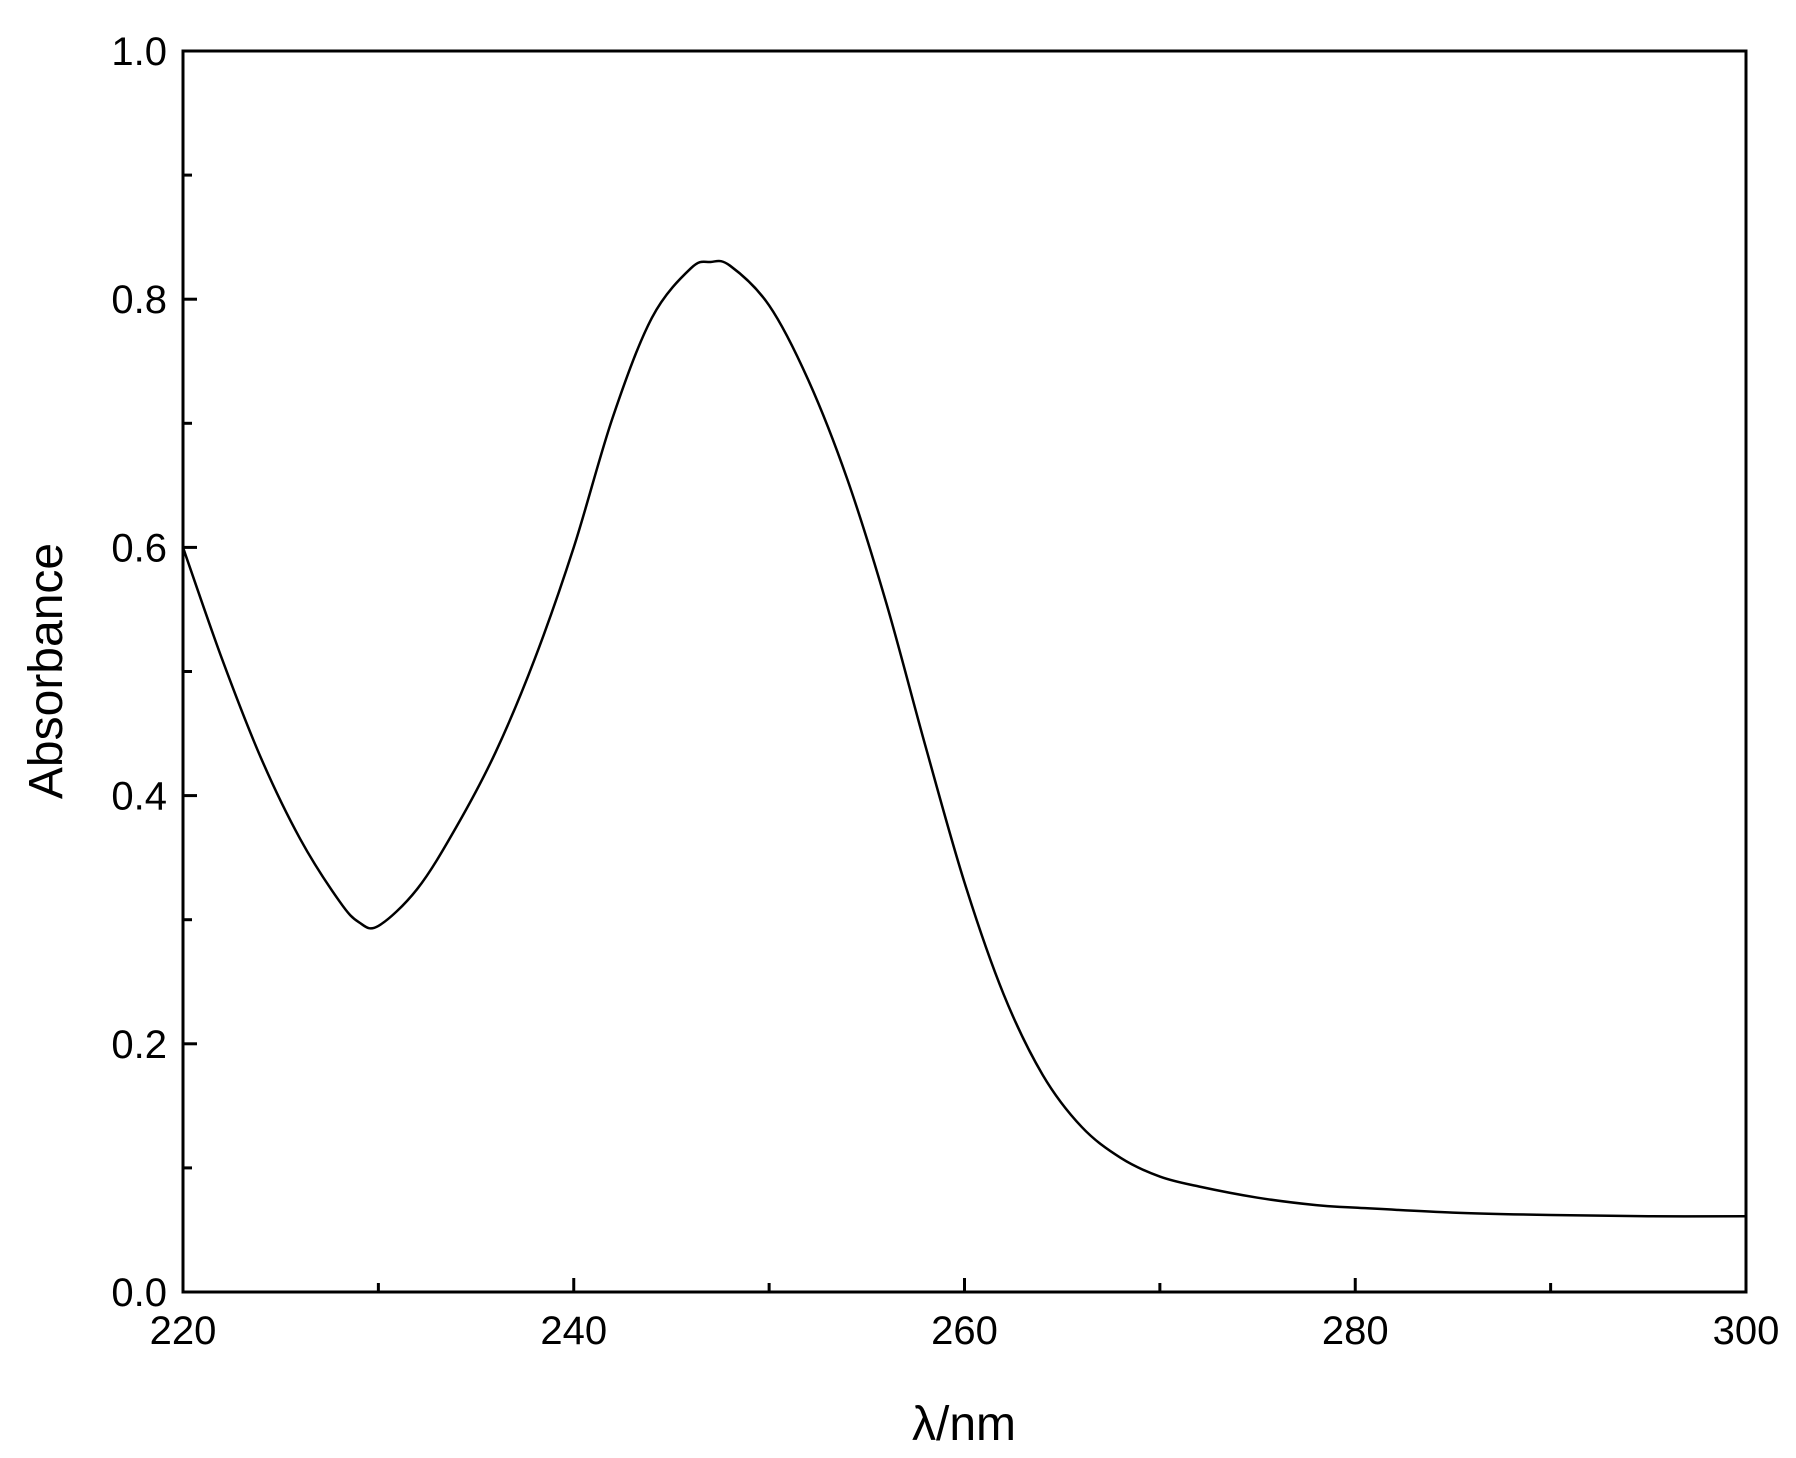 The width and height of the screenshot is (1796, 1458). Describe the element at coordinates (183, 1331) in the screenshot. I see `x-tick-label: 220` at that location.